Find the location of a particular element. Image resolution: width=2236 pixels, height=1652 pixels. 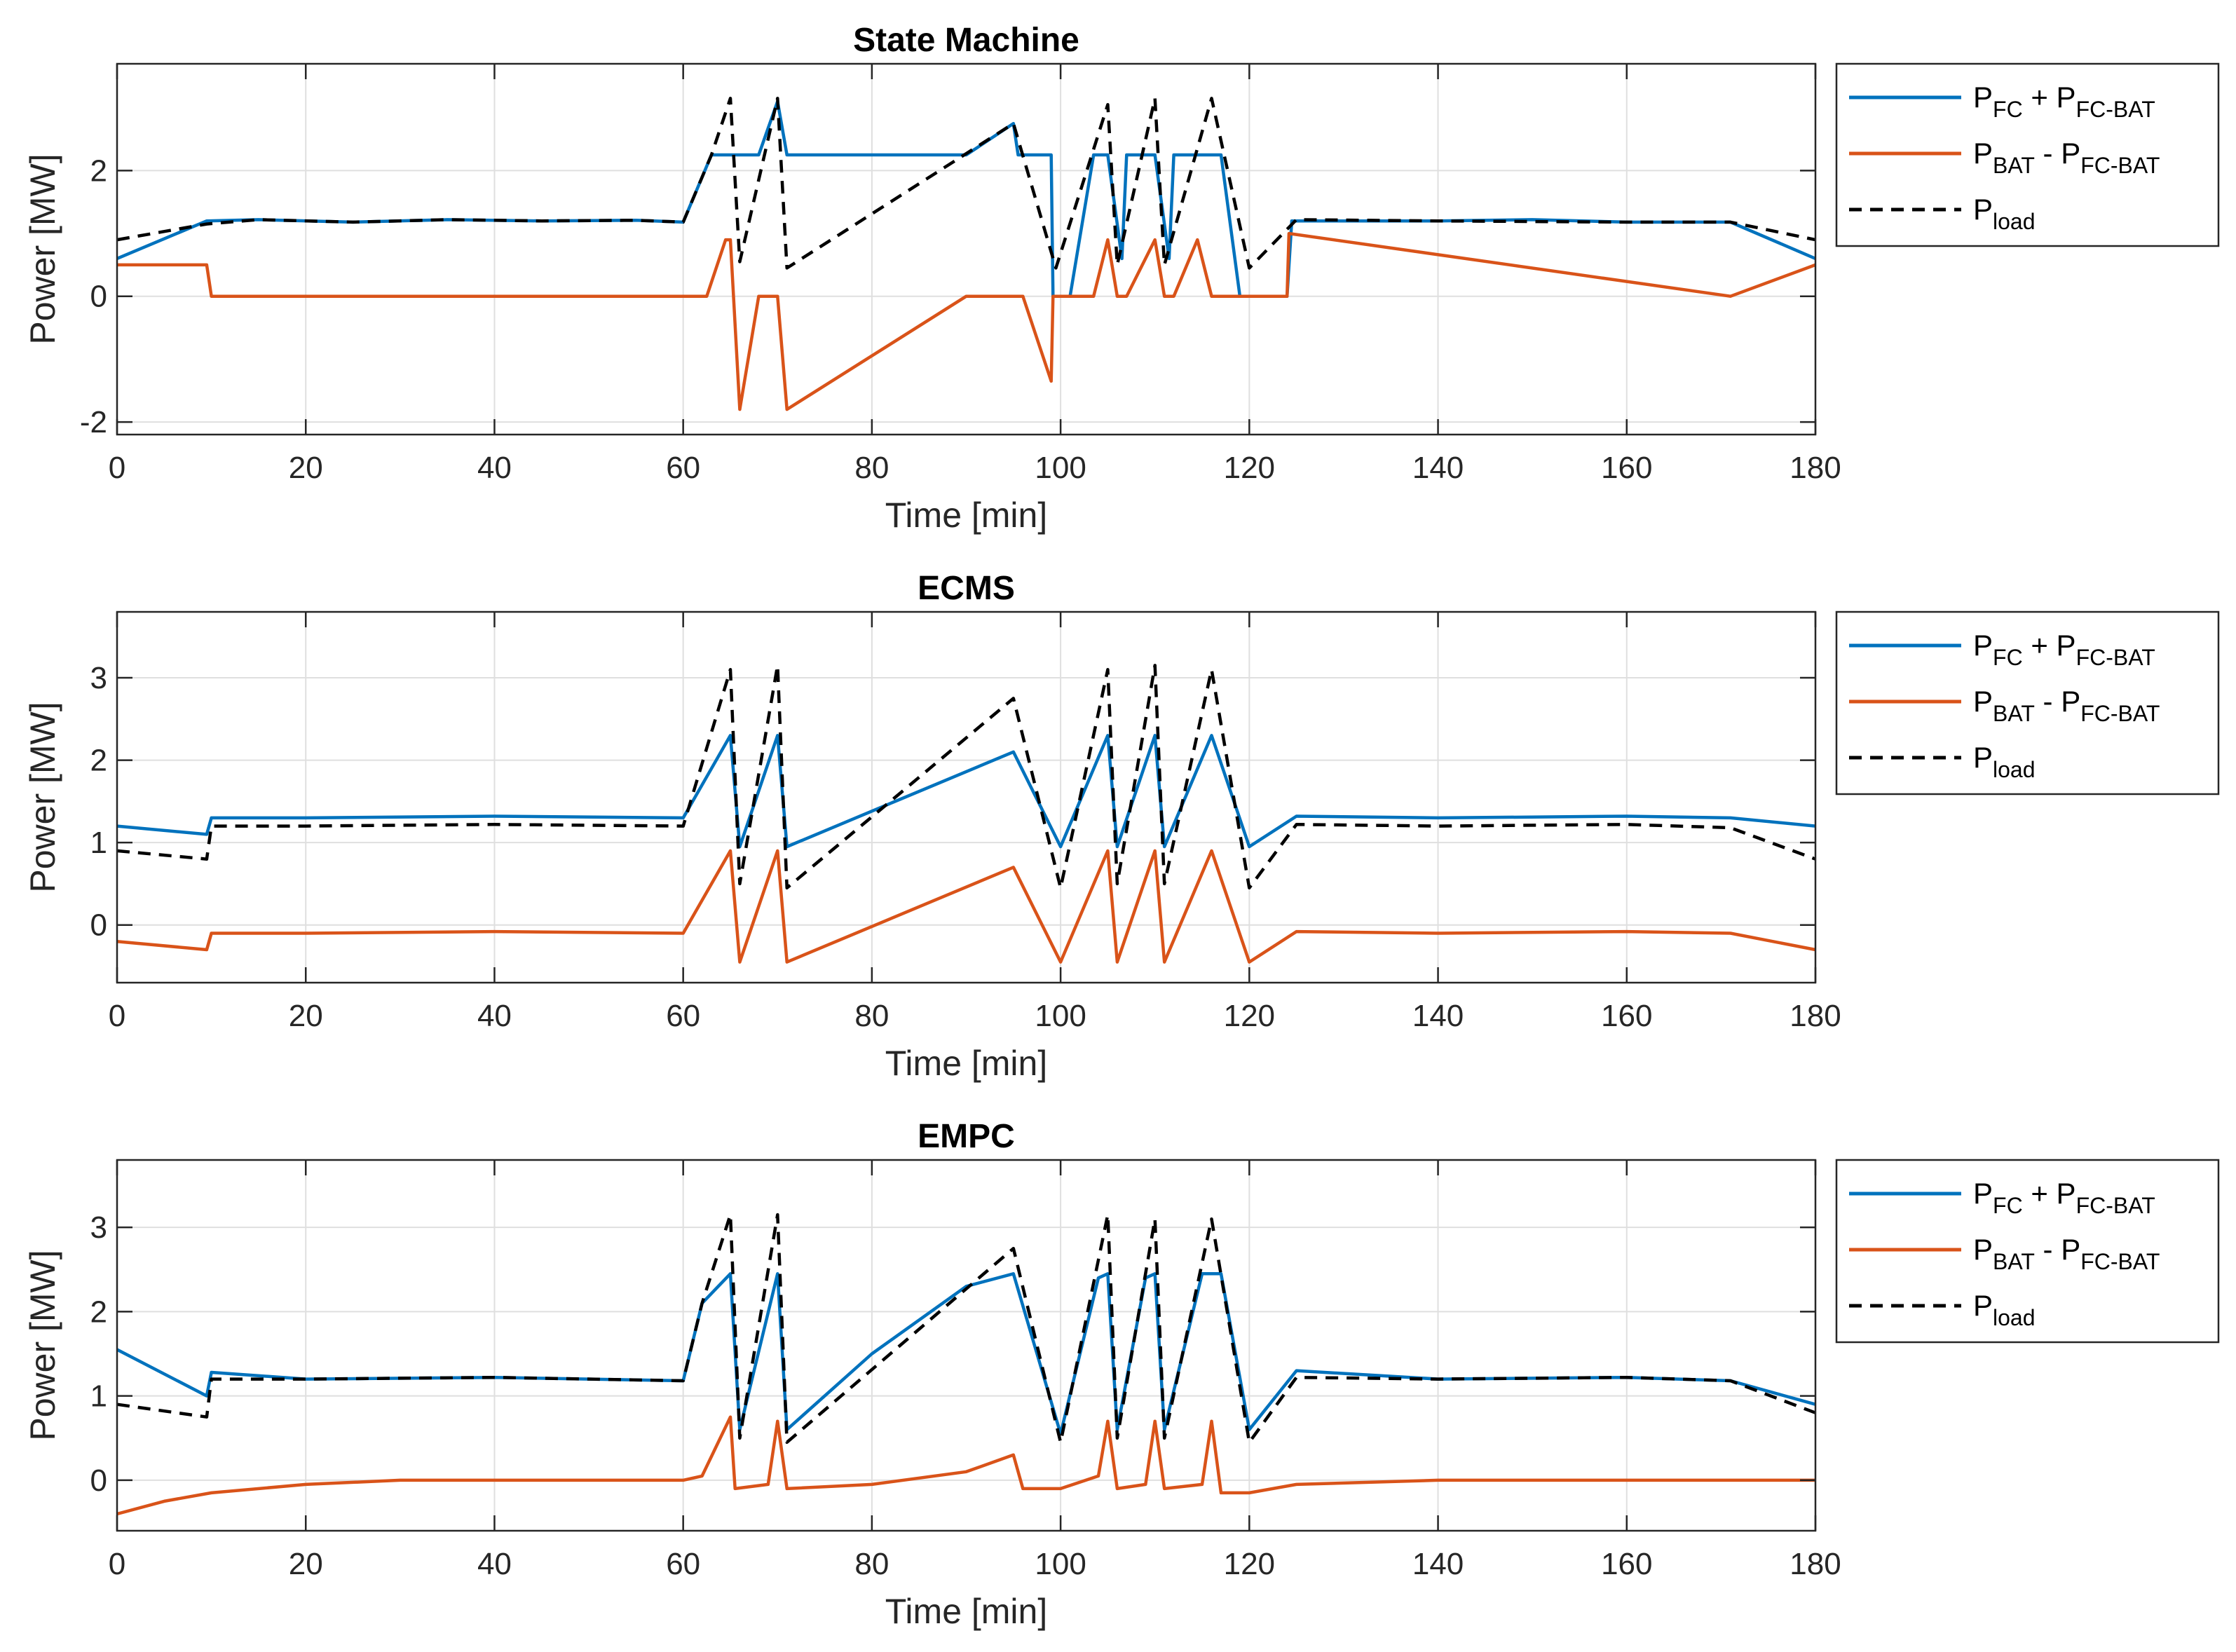

chart-title: EMPC is located at coordinates (967, 1136).